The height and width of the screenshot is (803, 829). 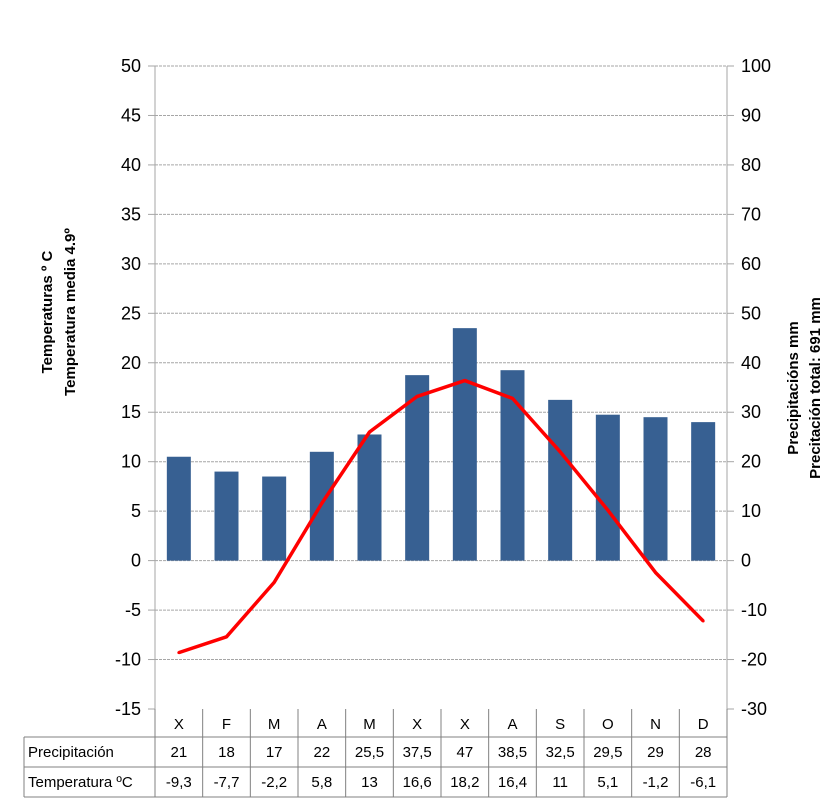 What do you see at coordinates (751, 165) in the screenshot?
I see `right-tick-label: 80` at bounding box center [751, 165].